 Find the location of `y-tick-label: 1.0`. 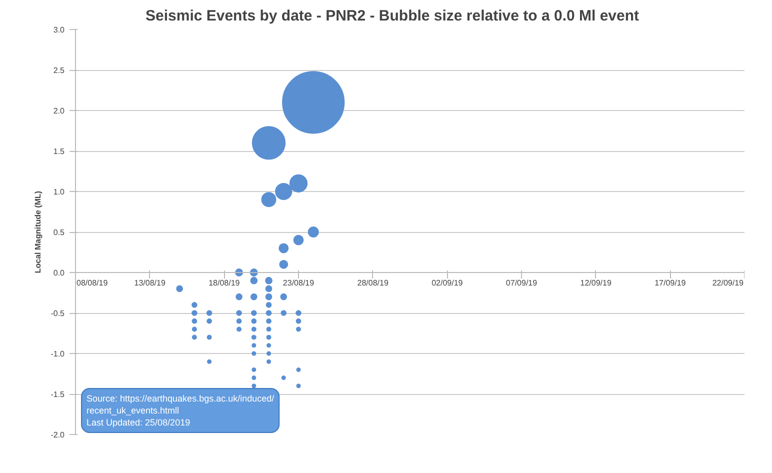

y-tick-label: 1.0 is located at coordinates (59, 192).